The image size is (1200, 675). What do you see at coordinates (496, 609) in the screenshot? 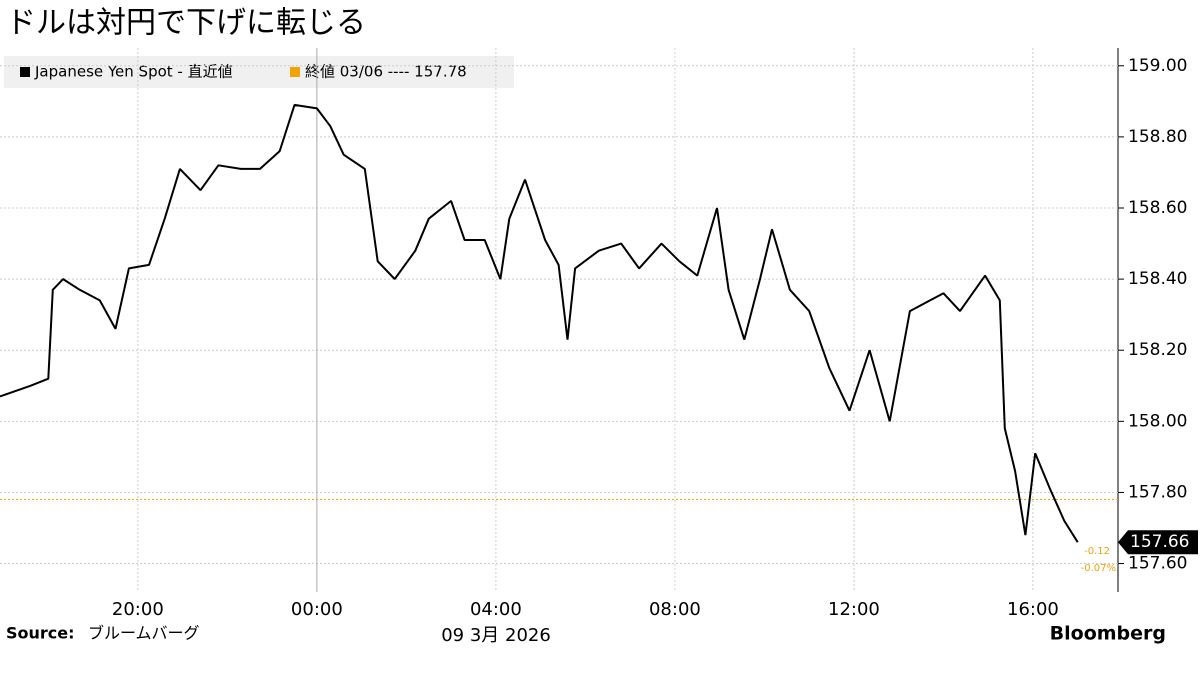
I see `x-tick-label: 04:00` at bounding box center [496, 609].